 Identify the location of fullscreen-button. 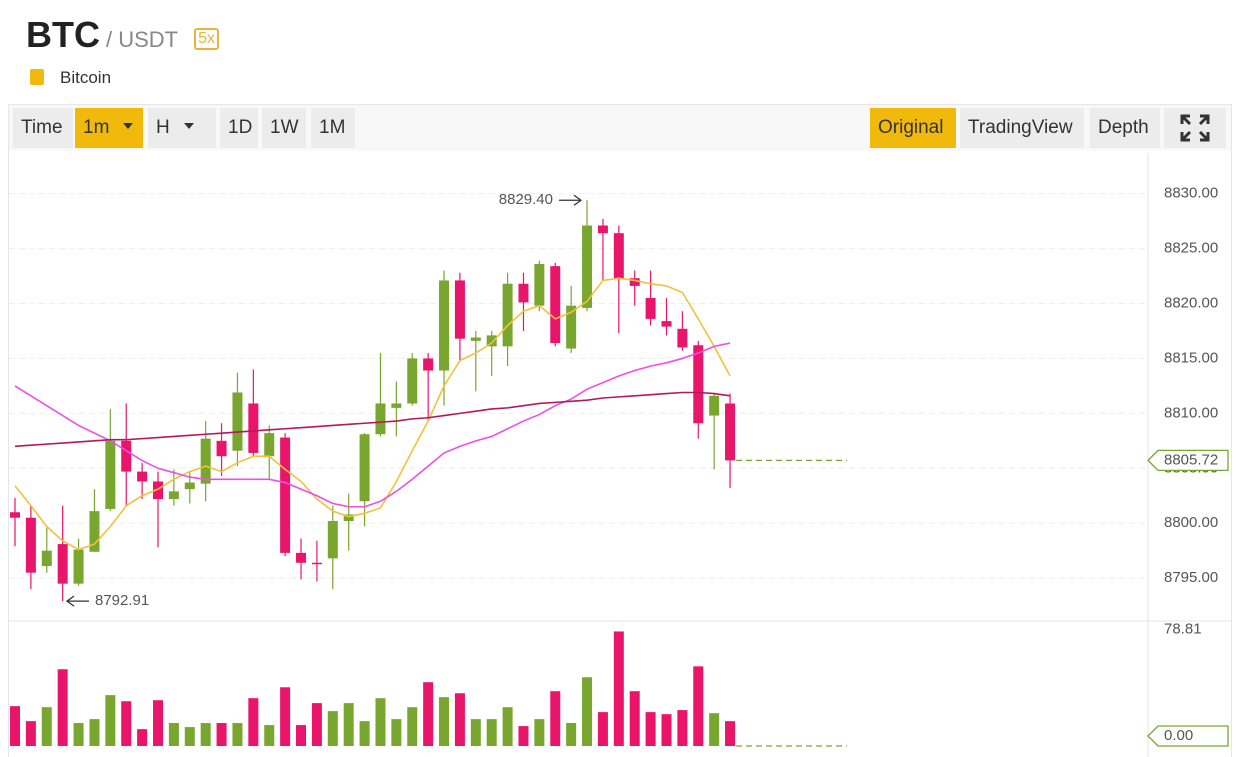
(1195, 128).